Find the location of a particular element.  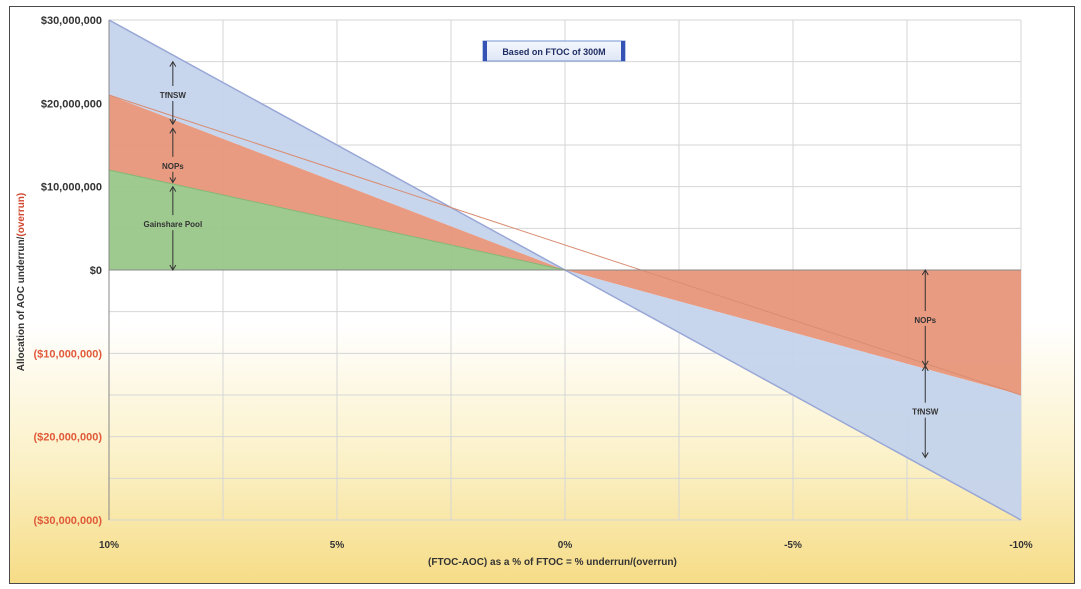

y-tick-label: ($30,000,000) is located at coordinates (68, 521).